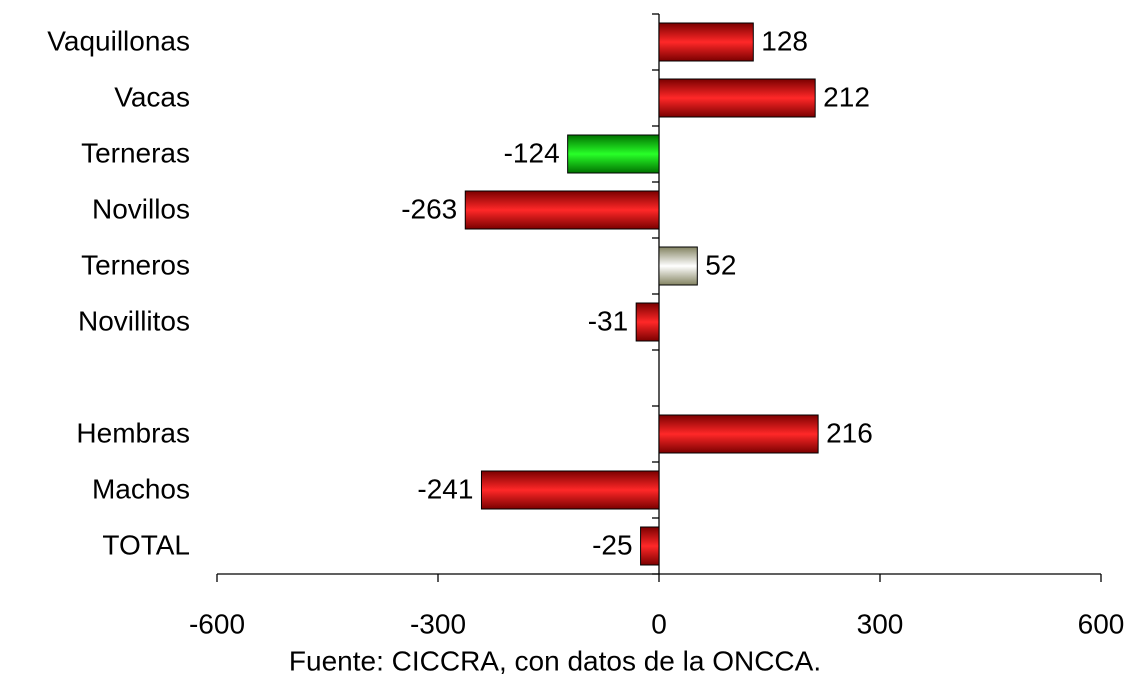 This screenshot has height=677, width=1133. Describe the element at coordinates (429, 208) in the screenshot. I see `value-label: -263` at that location.